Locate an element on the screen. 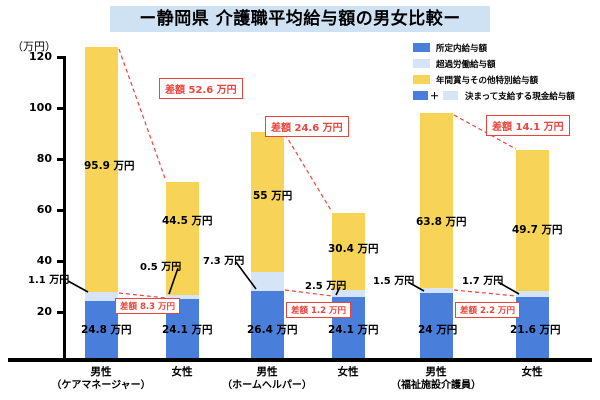 The height and width of the screenshot is (400, 600). bar-label-overtime-hh-female: 2.5 万円 is located at coordinates (326, 286).